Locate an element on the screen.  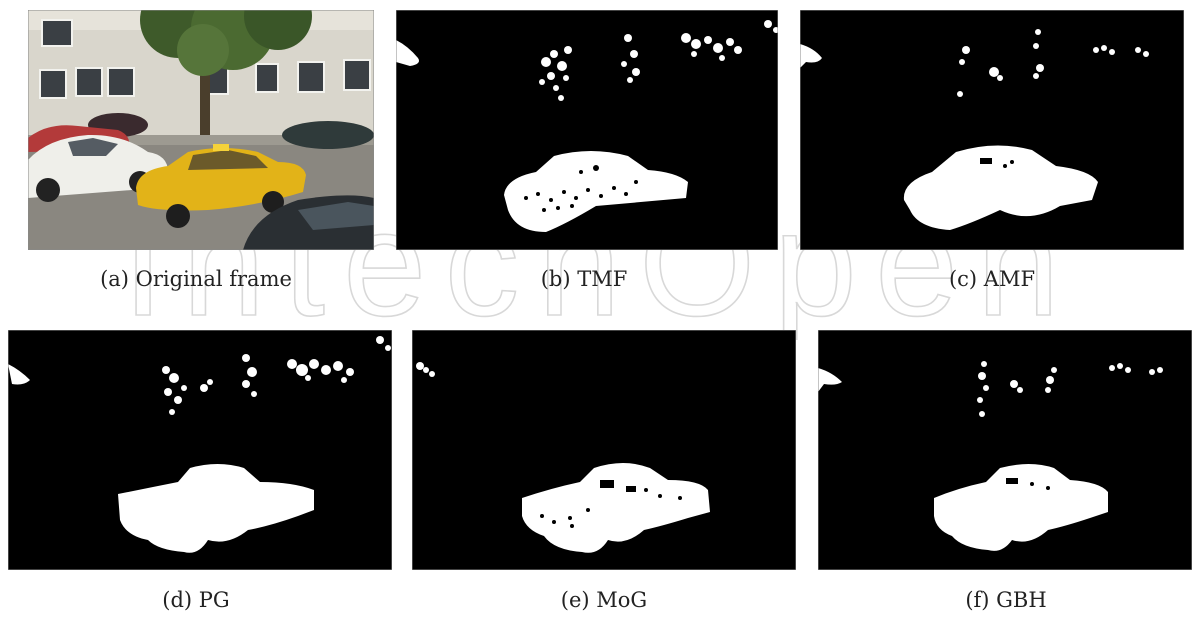
amf-mask-image is located at coordinates (992, 130).